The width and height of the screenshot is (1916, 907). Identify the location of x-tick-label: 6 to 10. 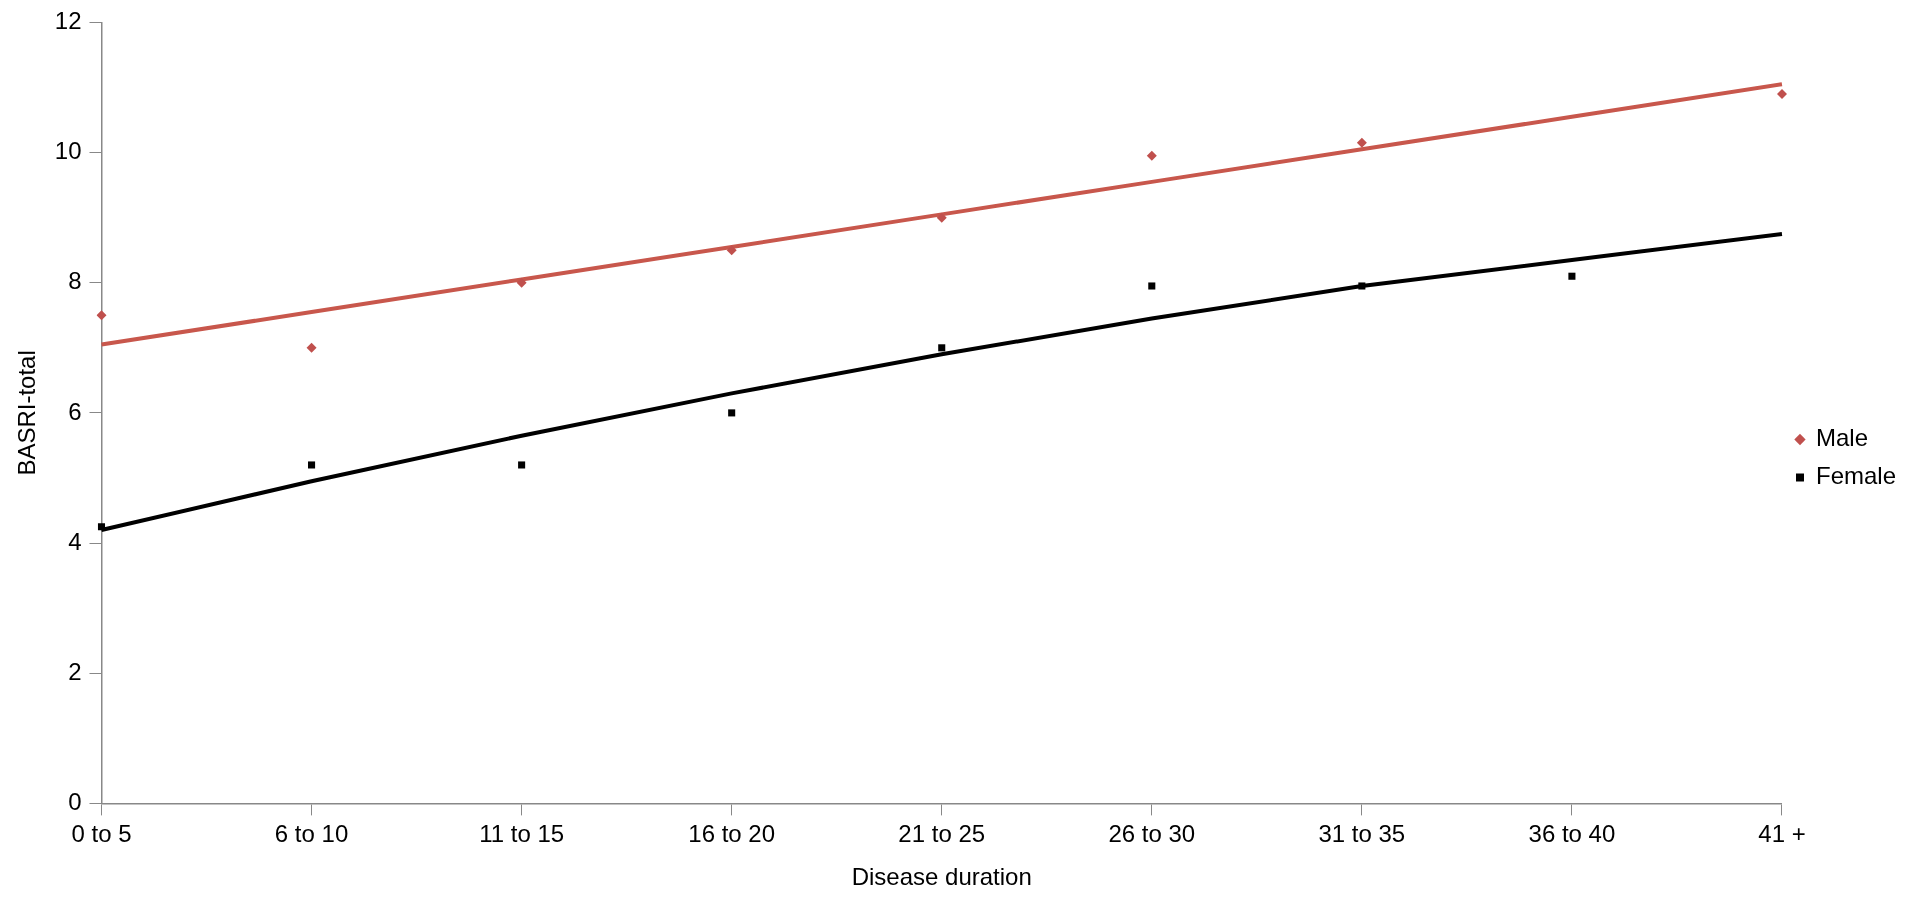
(311, 834).